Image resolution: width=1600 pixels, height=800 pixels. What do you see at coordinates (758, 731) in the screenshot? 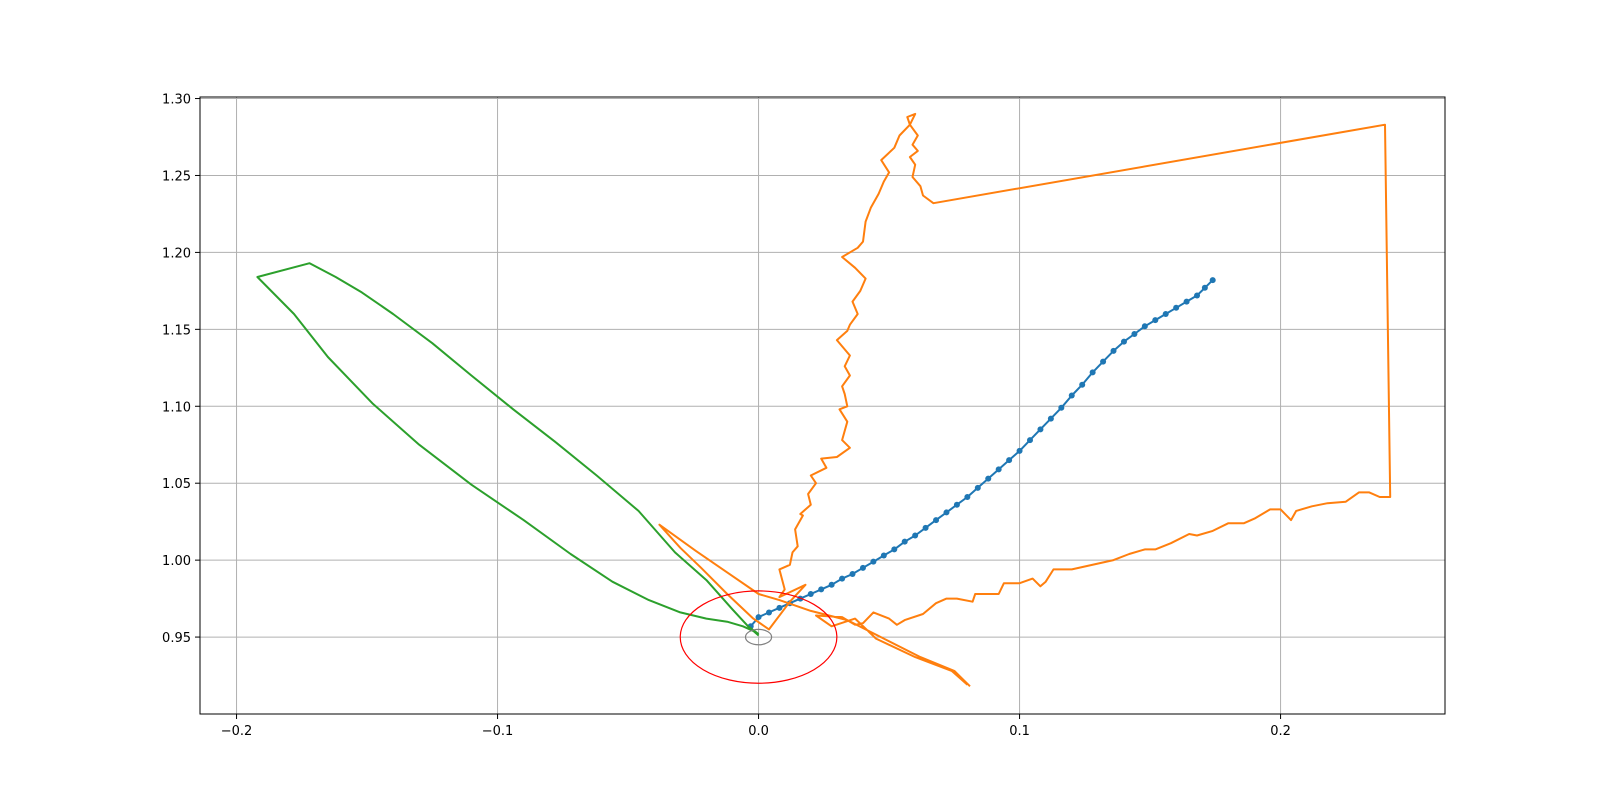
I see `x-tick-label: 0.0` at bounding box center [758, 731].